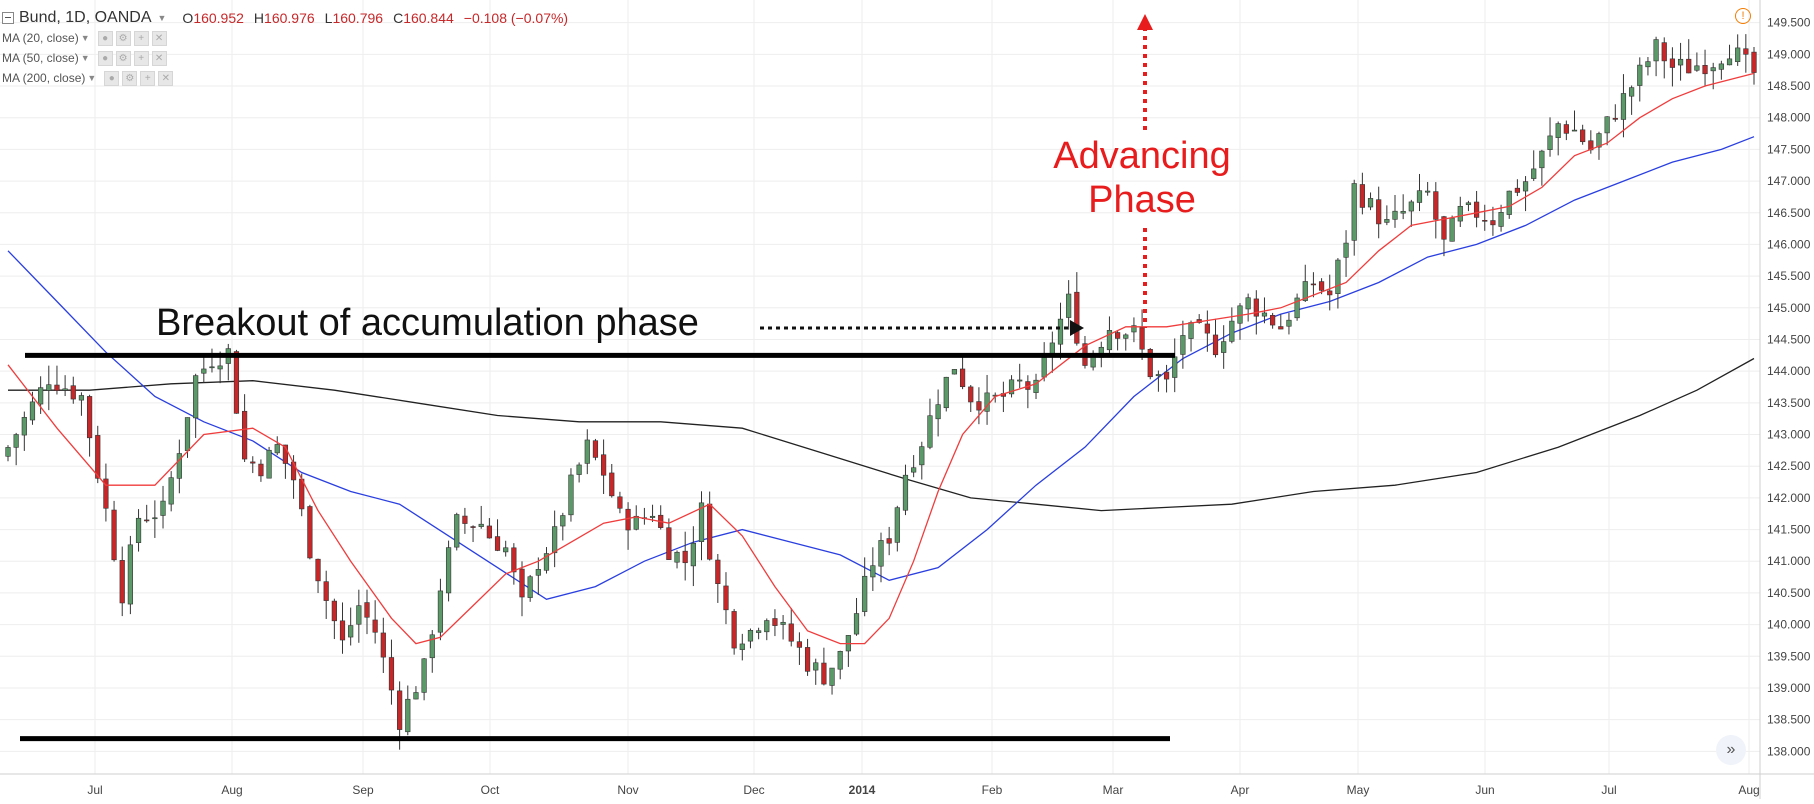 This screenshot has width=1814, height=804. Describe the element at coordinates (85, 17) in the screenshot. I see `symbol-title: Bund, 1D, OANDA` at that location.